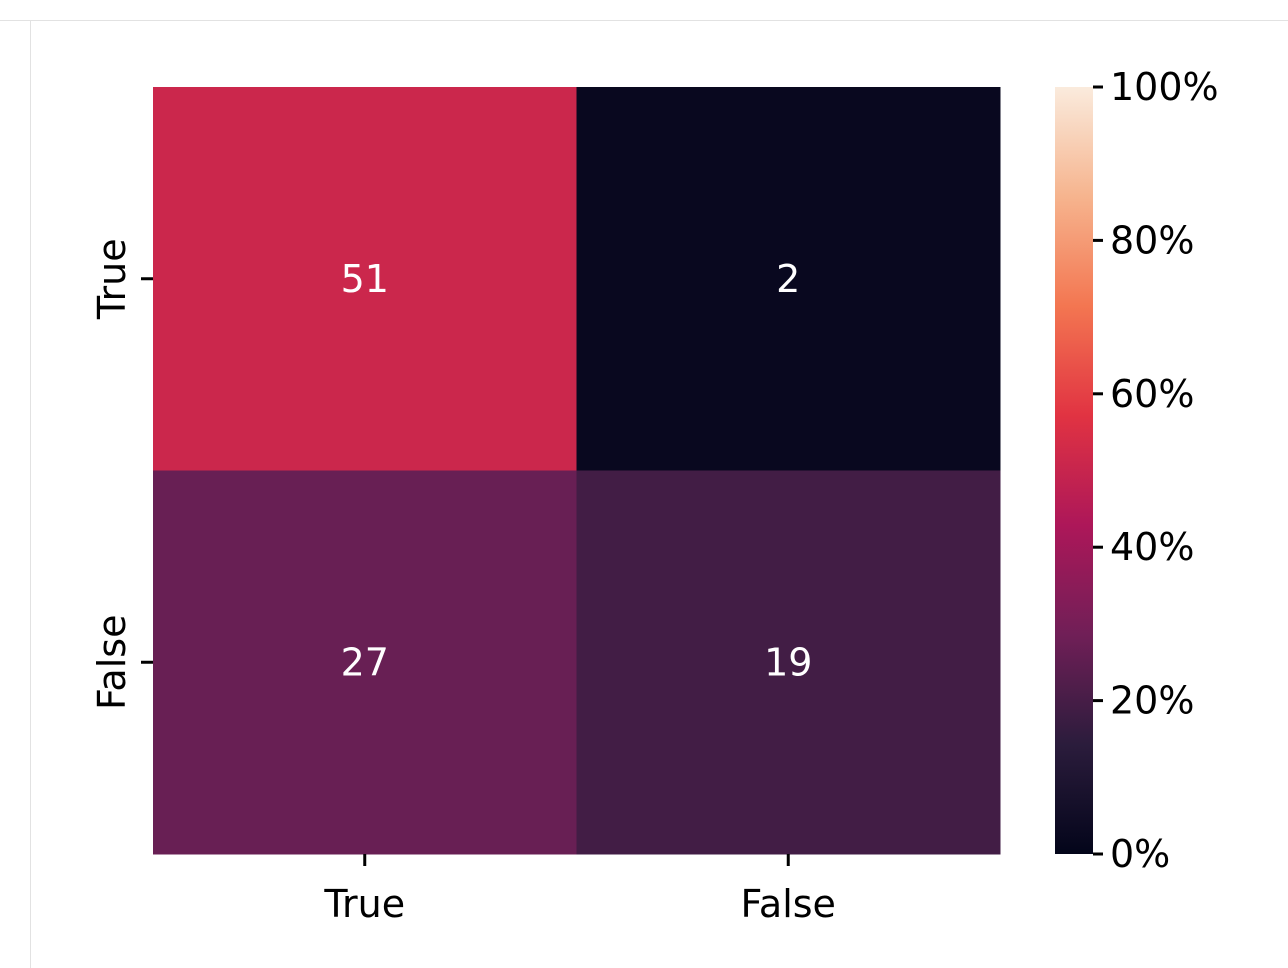 This screenshot has height=968, width=1288. Describe the element at coordinates (1164, 87) in the screenshot. I see `colorbar-tick-label-5: 100%` at that location.